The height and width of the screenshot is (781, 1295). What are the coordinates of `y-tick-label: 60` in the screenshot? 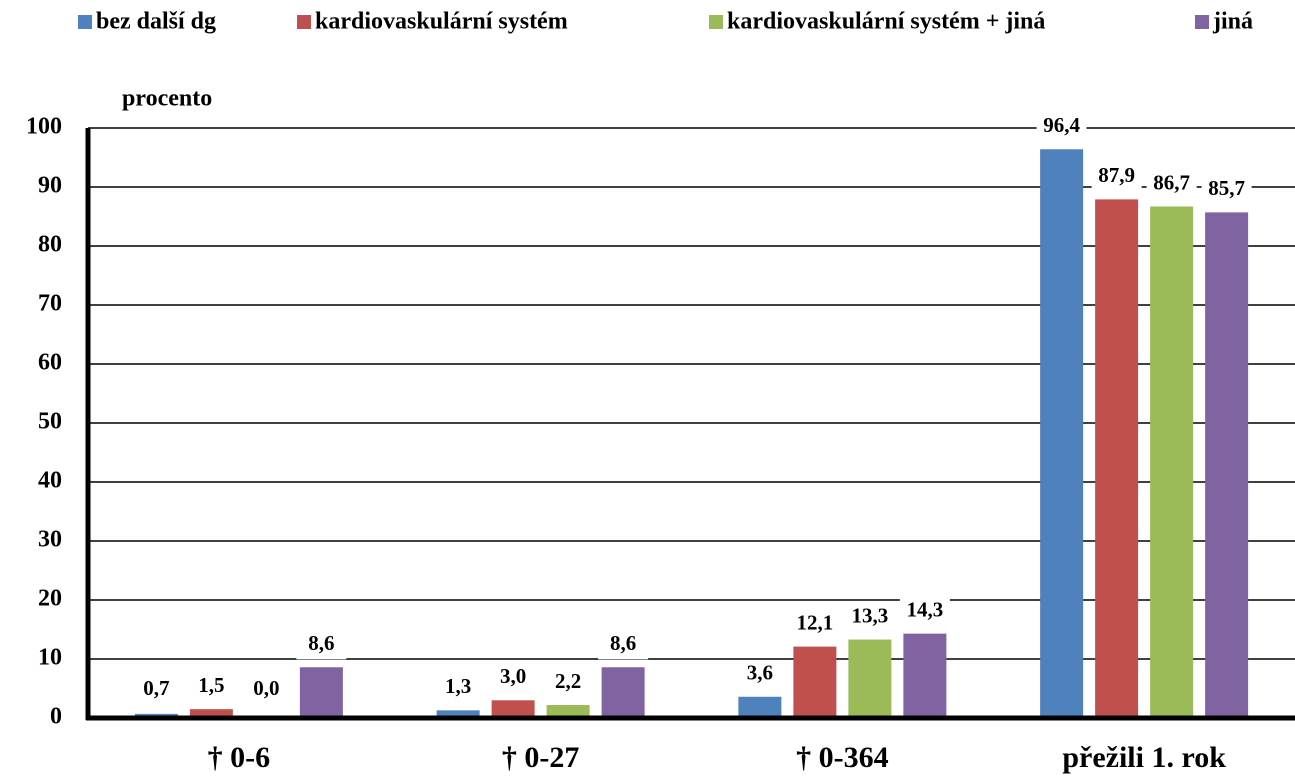 It's located at (50, 363).